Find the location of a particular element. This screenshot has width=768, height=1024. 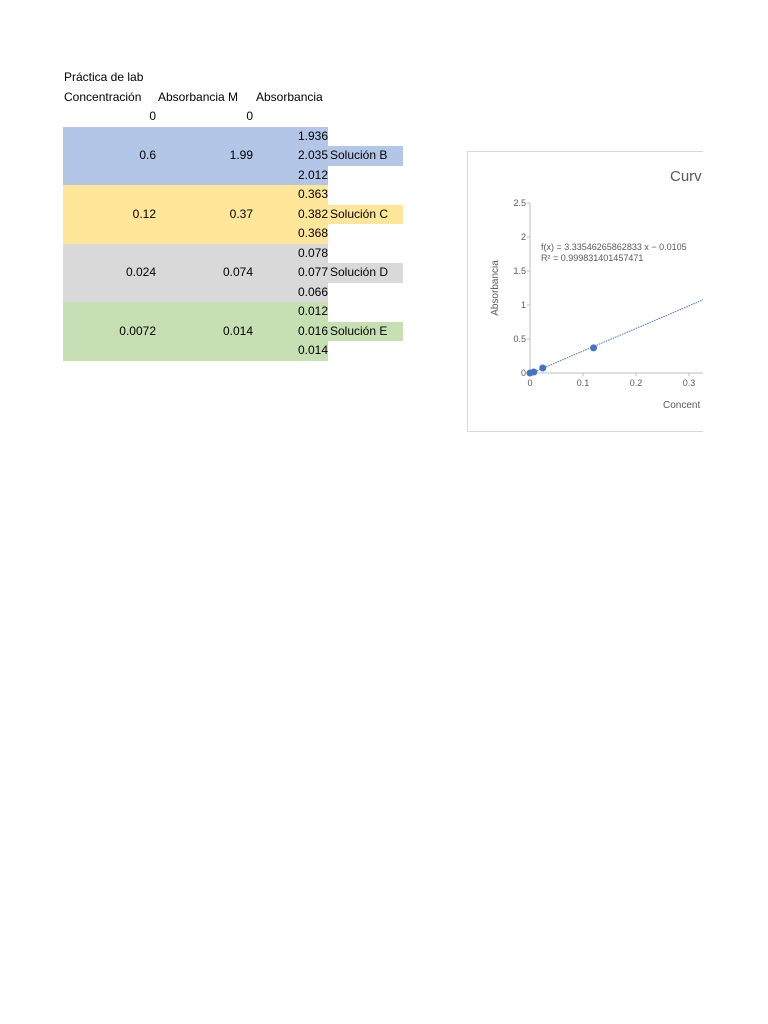

reading: 0.382 is located at coordinates (312, 213).